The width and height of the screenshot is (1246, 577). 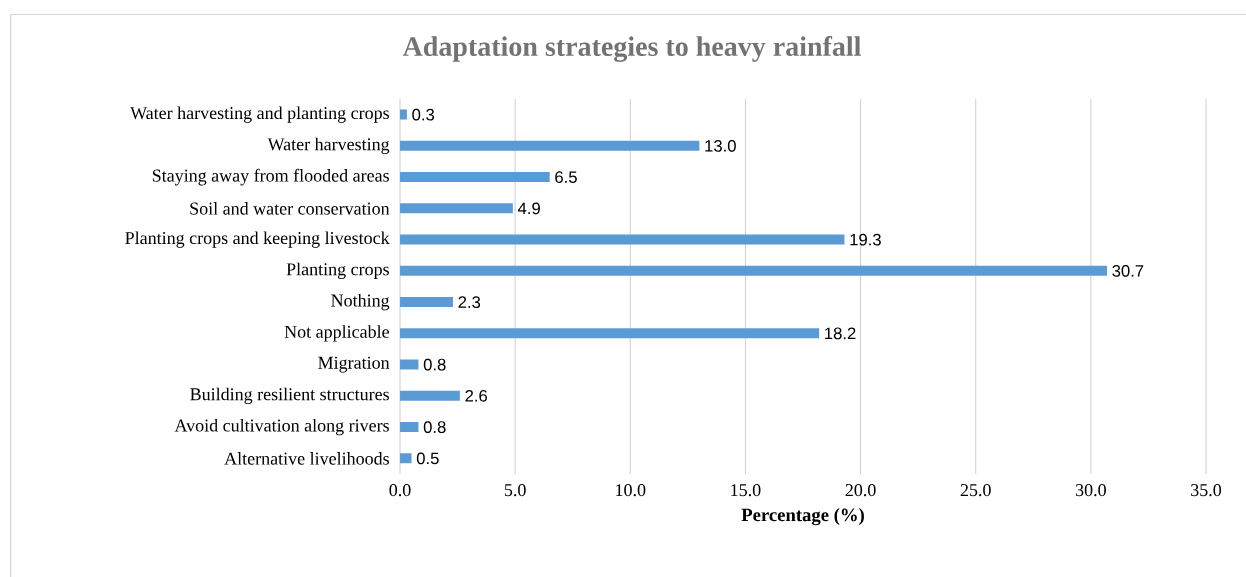 I want to click on data-label: 0.3, so click(x=423, y=114).